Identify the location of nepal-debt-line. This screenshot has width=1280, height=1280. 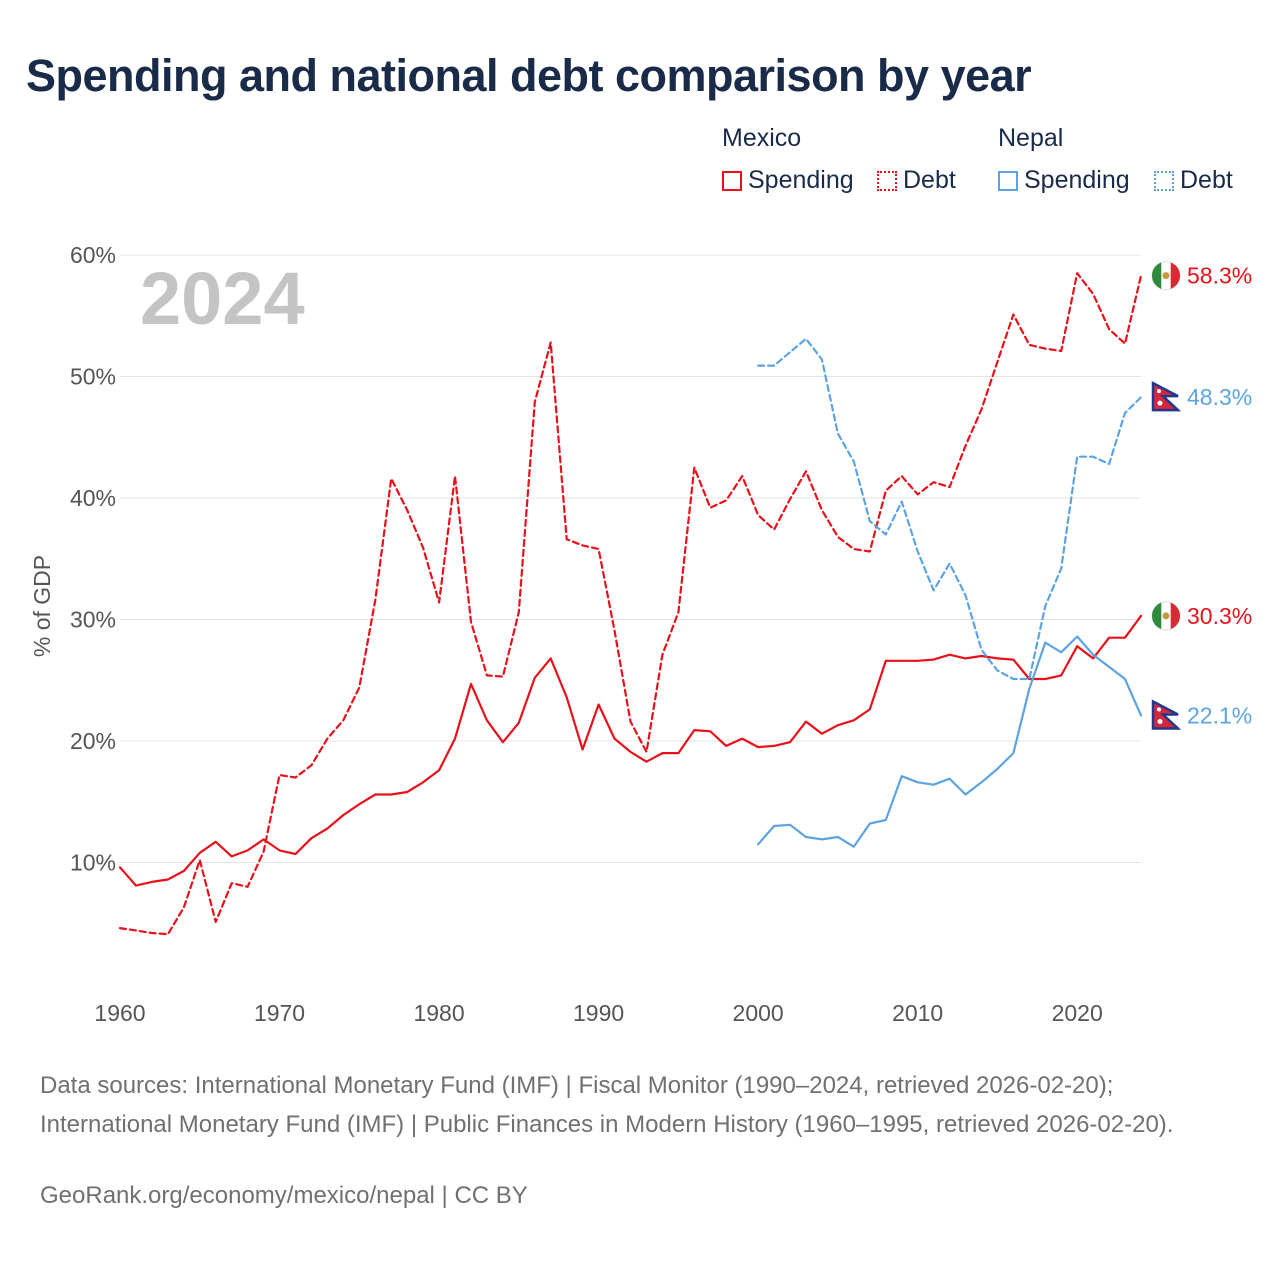
(949, 509).